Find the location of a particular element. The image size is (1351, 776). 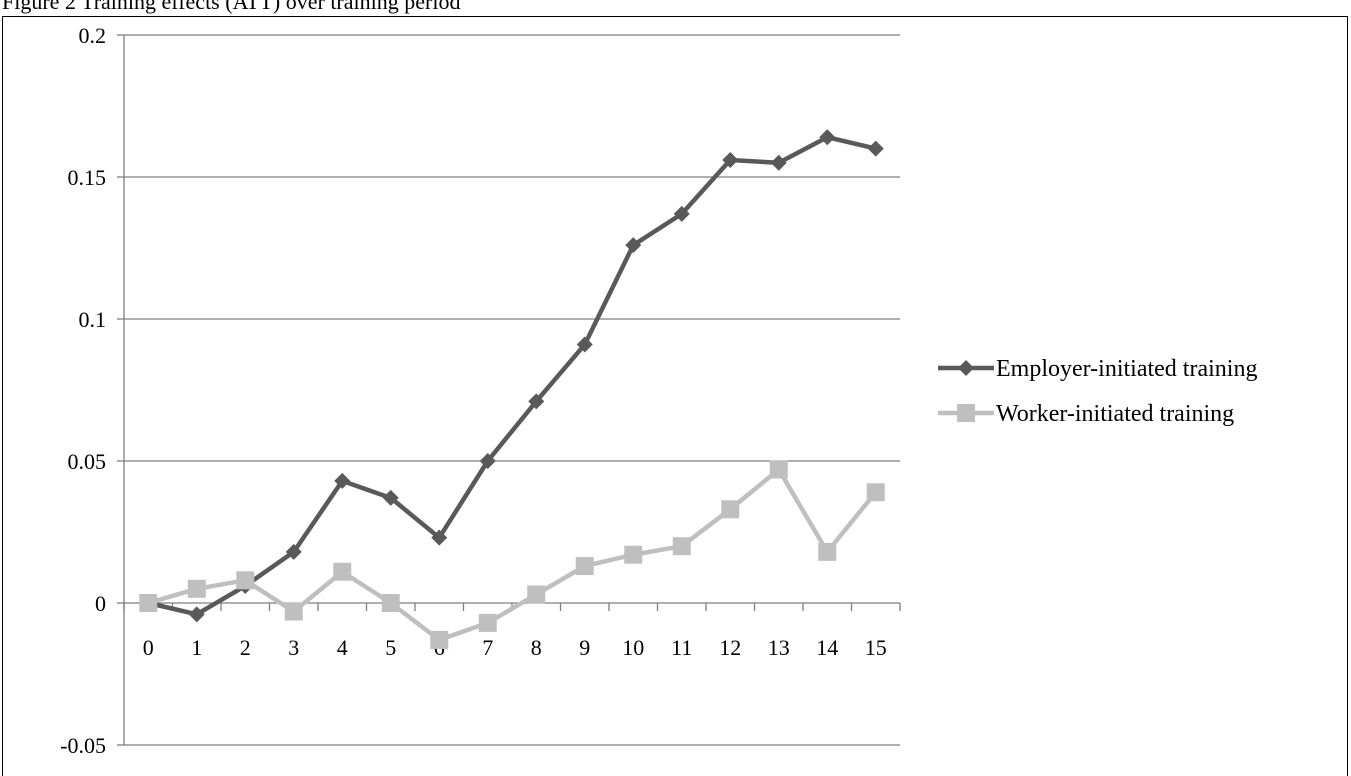

legend-square-icon is located at coordinates (966, 413).